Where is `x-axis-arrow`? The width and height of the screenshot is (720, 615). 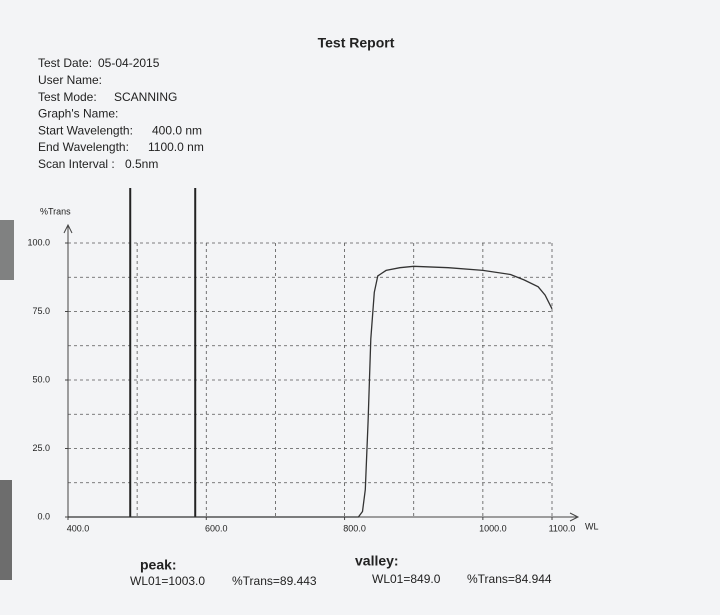
x-axis-arrow is located at coordinates (574, 517).